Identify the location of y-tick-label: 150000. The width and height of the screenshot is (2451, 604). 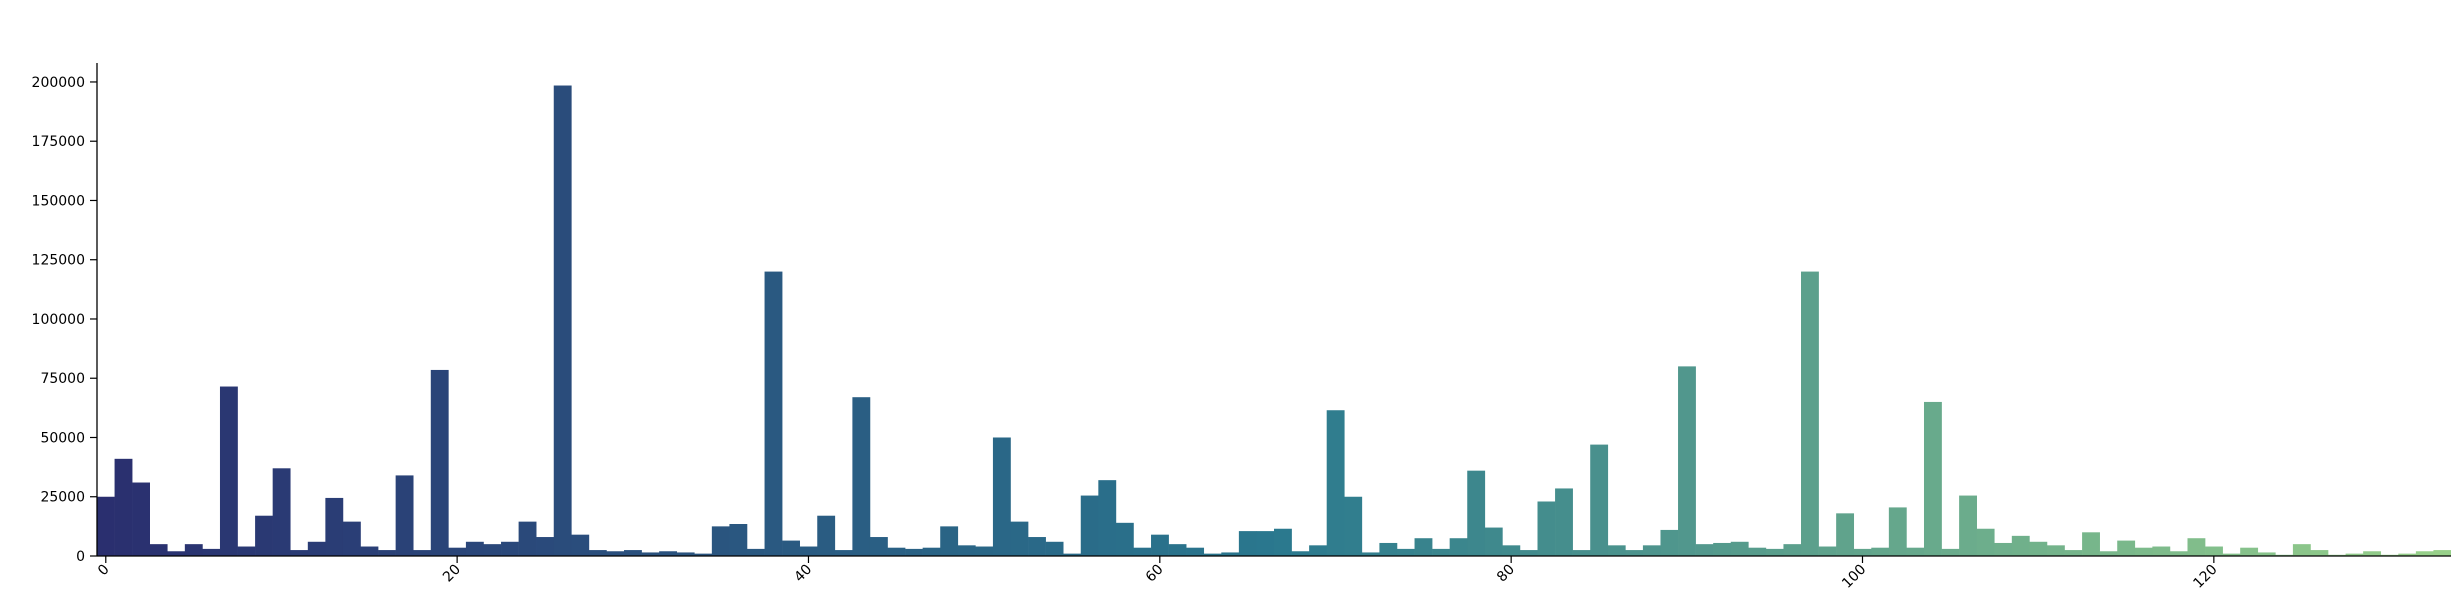
(58, 201).